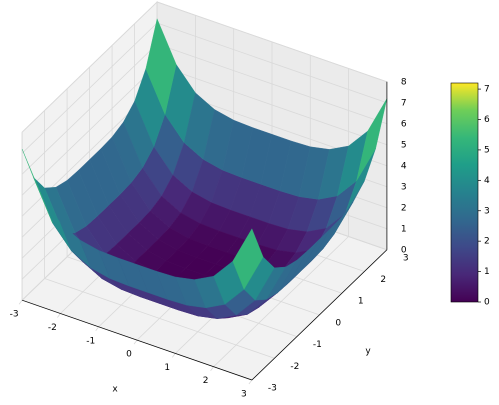 This screenshot has height=405, width=499. I want to click on colorbar-tick-label: 5, so click(487, 150).